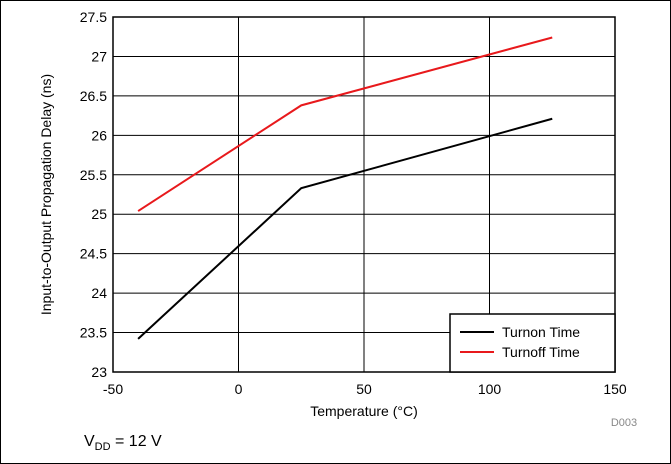 The height and width of the screenshot is (464, 671). What do you see at coordinates (615, 389) in the screenshot?
I see `x-tick-label: 150` at bounding box center [615, 389].